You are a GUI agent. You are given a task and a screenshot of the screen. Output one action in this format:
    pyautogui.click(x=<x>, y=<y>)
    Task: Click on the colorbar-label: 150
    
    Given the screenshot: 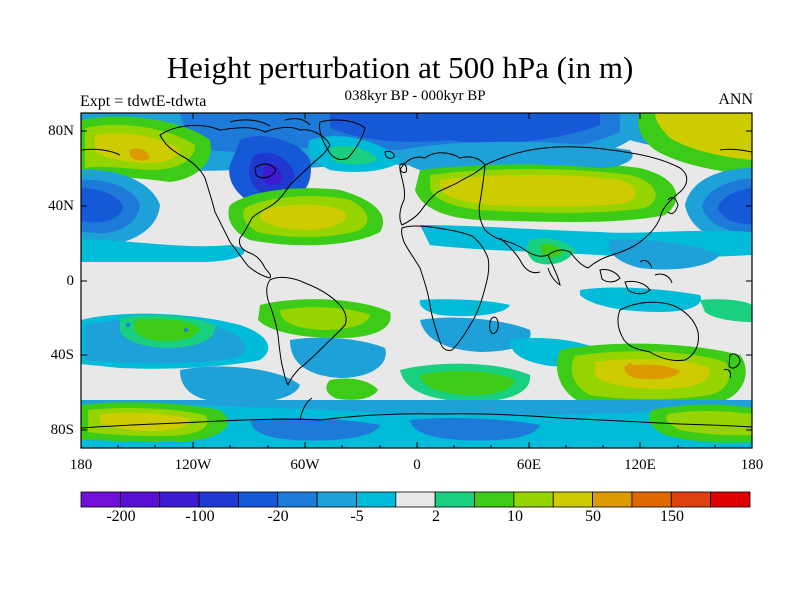 What is the action you would take?
    pyautogui.click(x=672, y=516)
    